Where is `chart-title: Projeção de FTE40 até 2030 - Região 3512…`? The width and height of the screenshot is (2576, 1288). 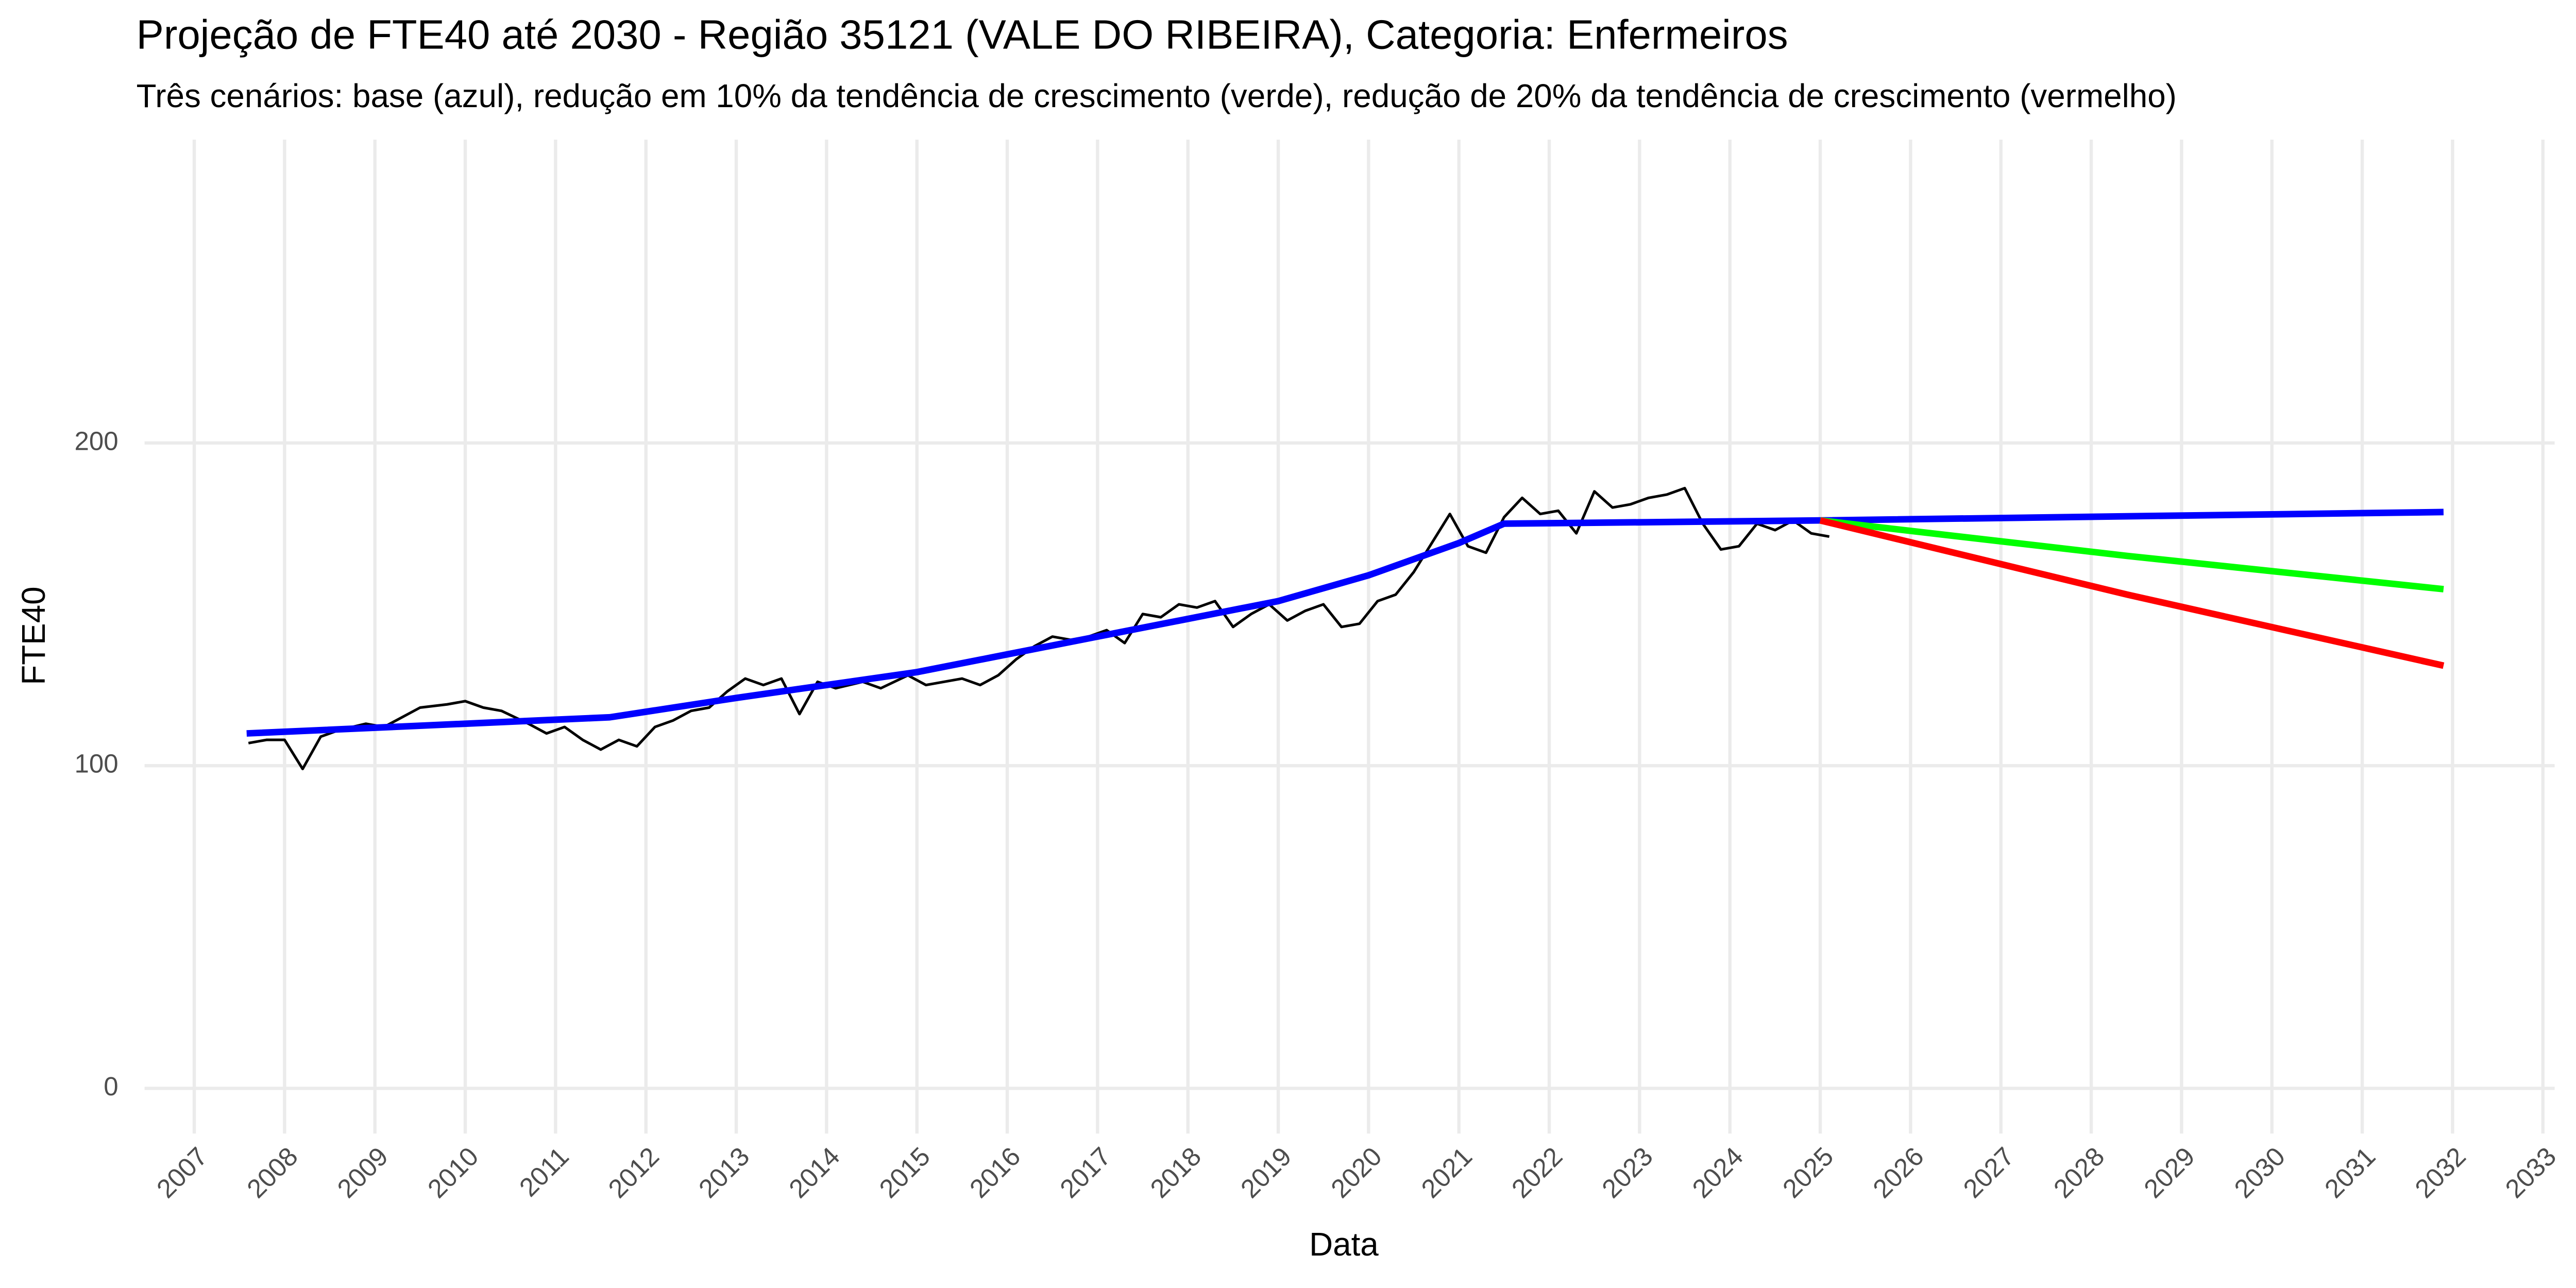
chart-title: Projeção de FTE40 até 2030 - Região 3512… is located at coordinates (962, 34).